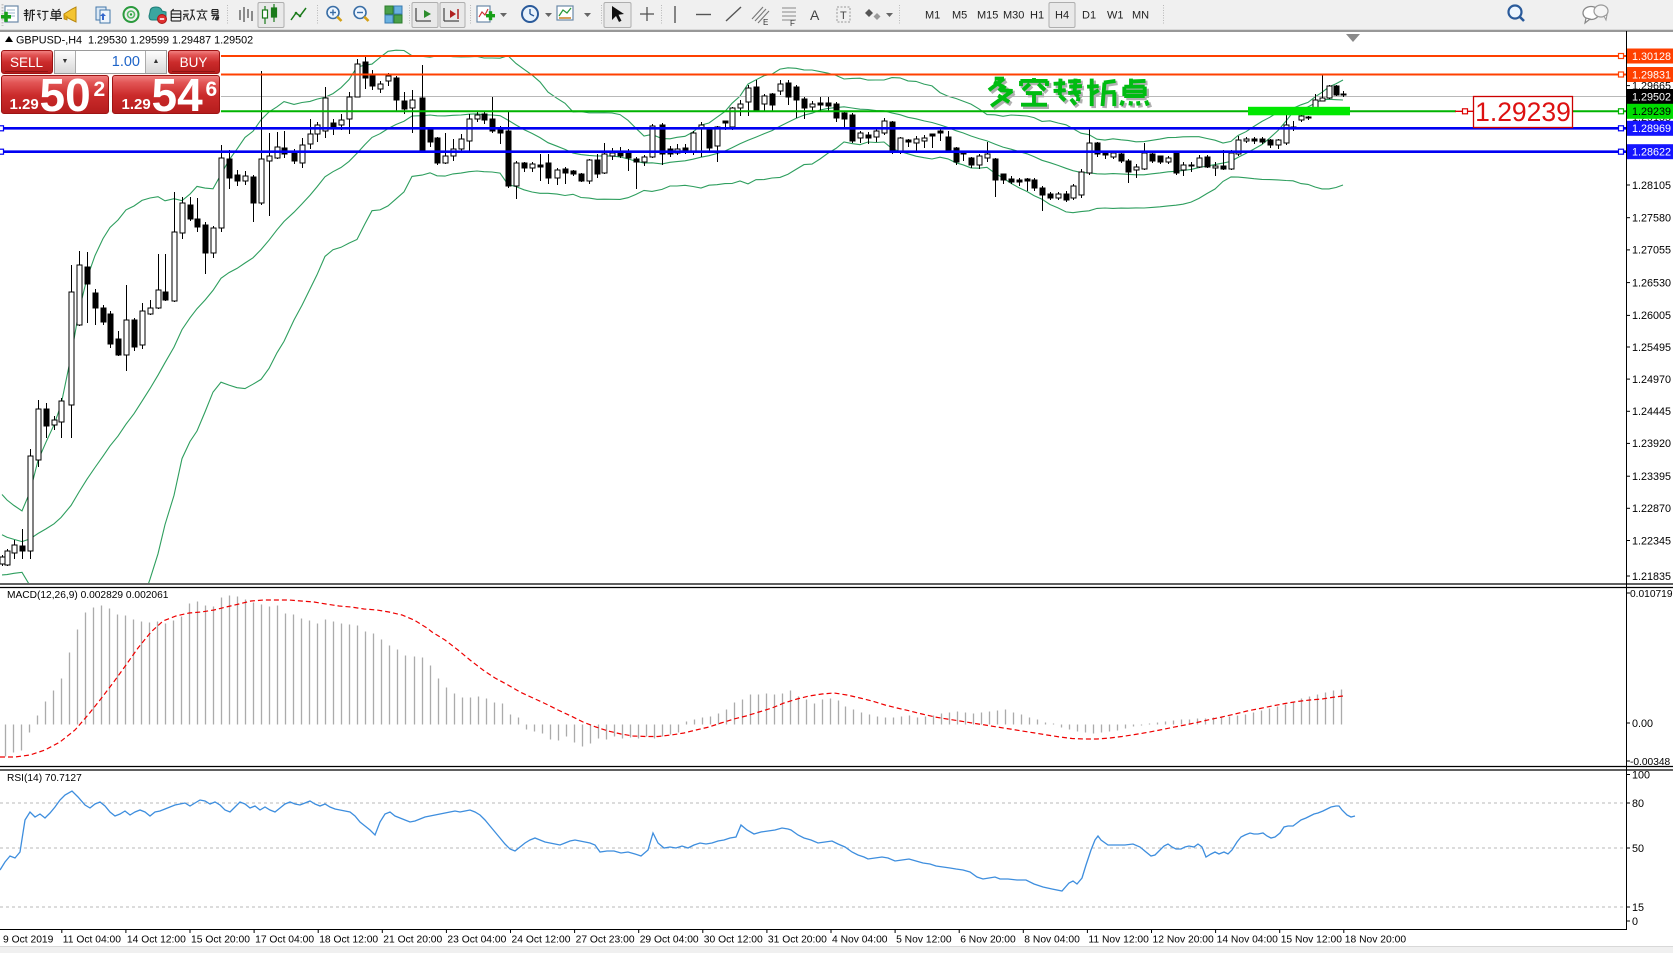  I want to click on svg-text: M30, so click(1013, 16).